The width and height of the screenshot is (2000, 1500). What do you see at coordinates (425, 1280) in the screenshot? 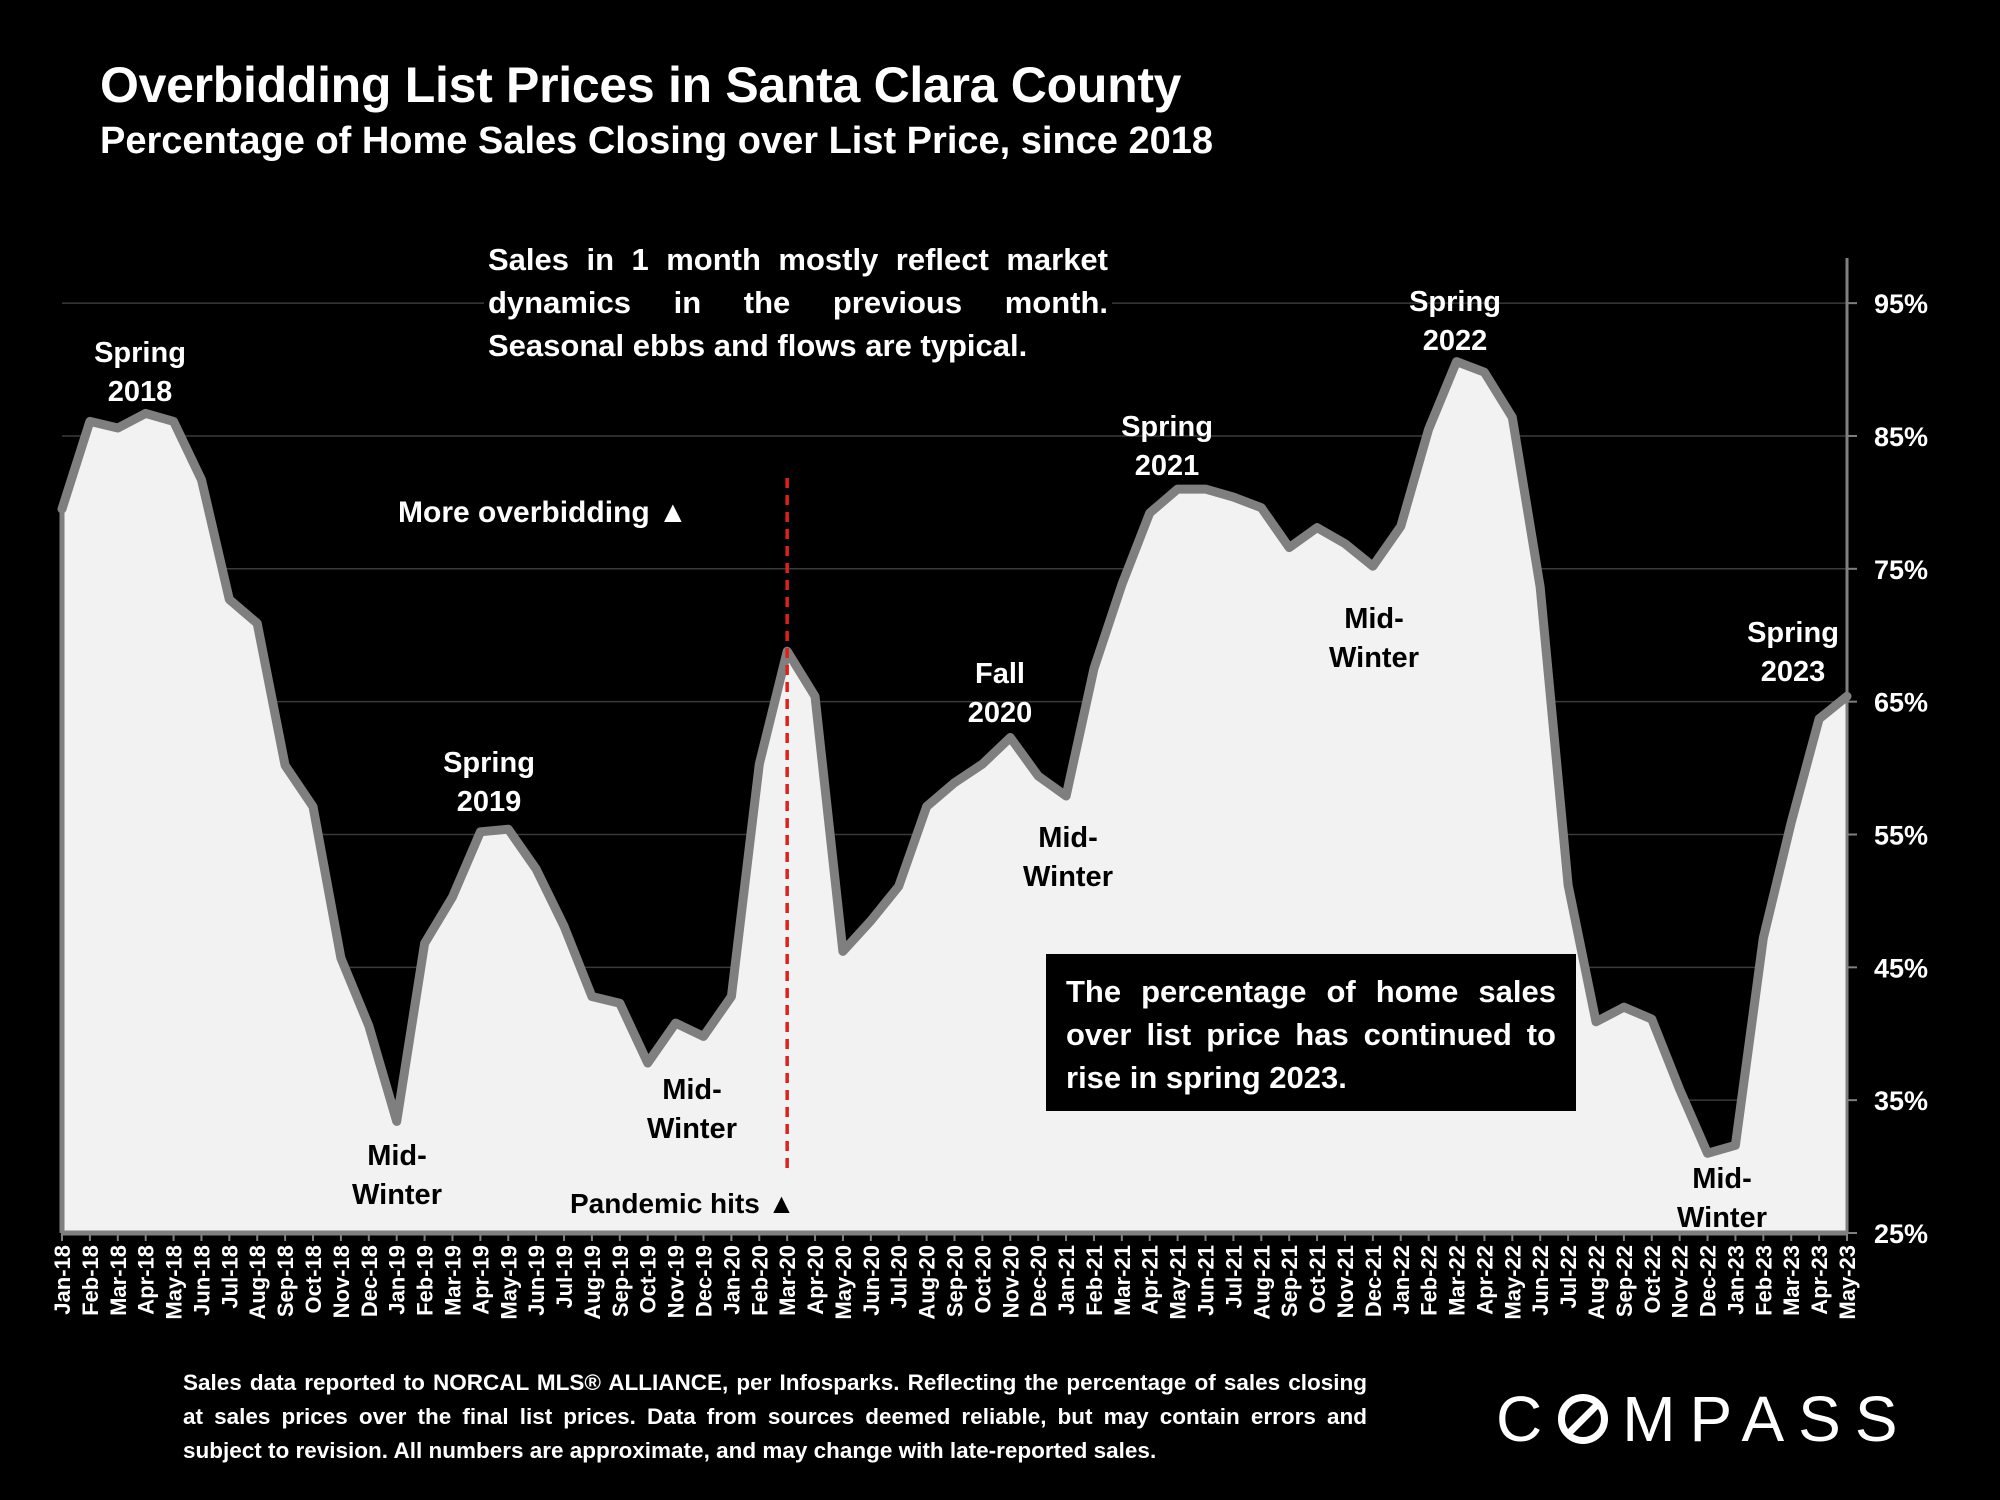
I see `x-tick-label: Feb-19` at bounding box center [425, 1280].